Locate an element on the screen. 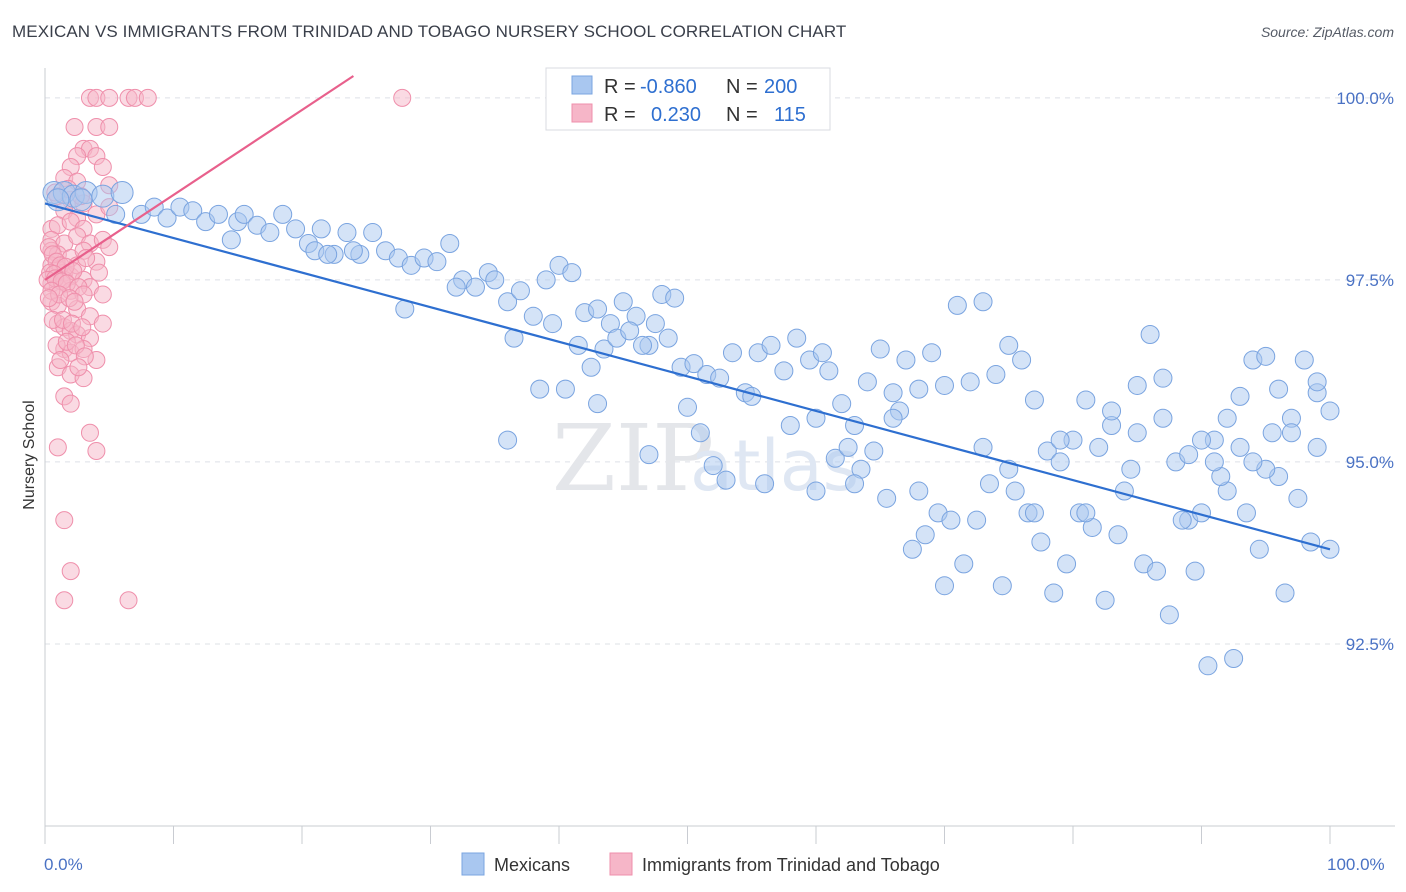 The width and height of the screenshot is (1406, 892). y-tick-labels: 92.5% 95.0% 97.5% 100.0% is located at coordinates (1365, 371).